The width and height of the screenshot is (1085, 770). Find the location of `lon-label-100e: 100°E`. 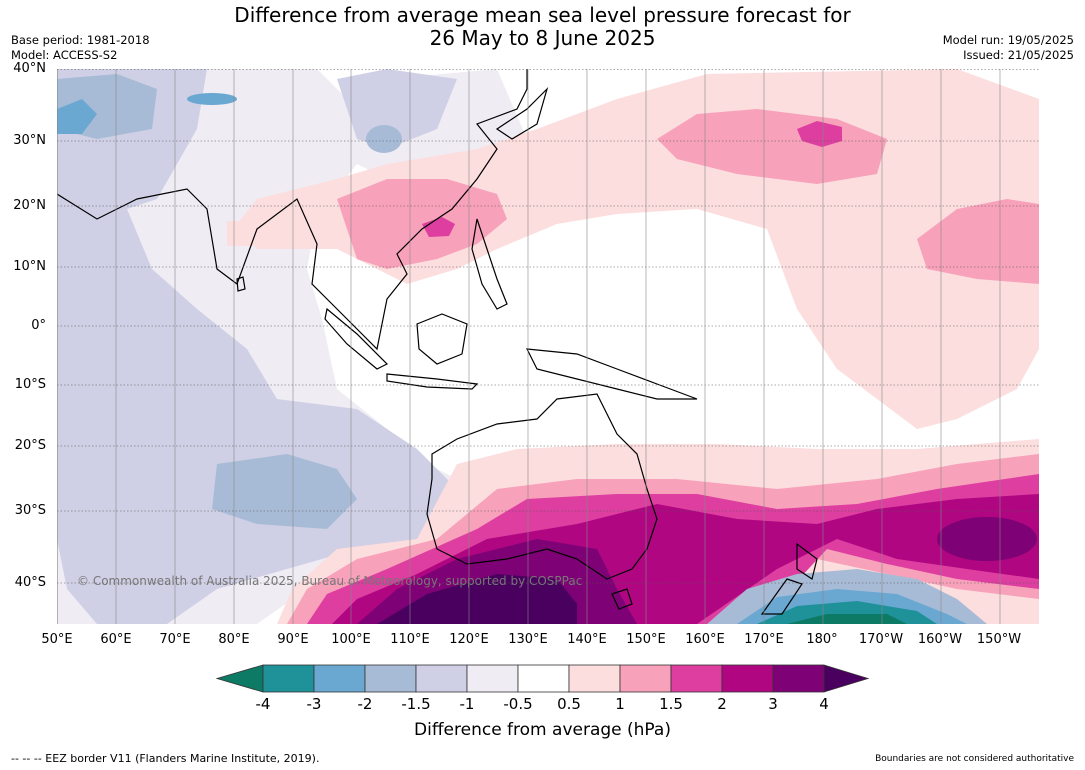

lon-label-100e: 100°E is located at coordinates (351, 639).